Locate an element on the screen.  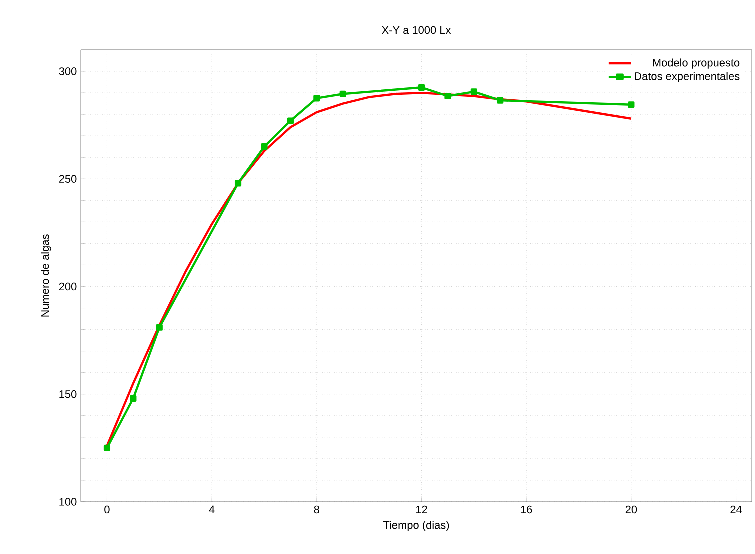
y-tick-label: 300 is located at coordinates (68, 72).